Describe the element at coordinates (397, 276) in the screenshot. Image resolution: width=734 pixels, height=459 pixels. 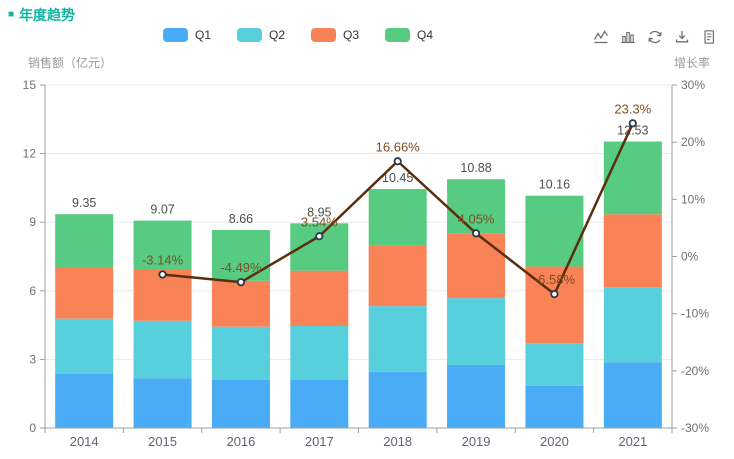
I see `bar-segment-2018-q3` at that location.